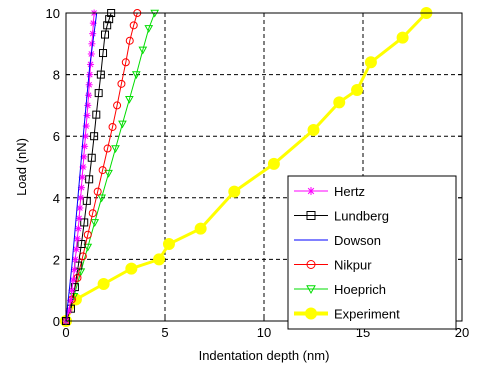  I want to click on y-tick-label: 10, so click(53, 13).